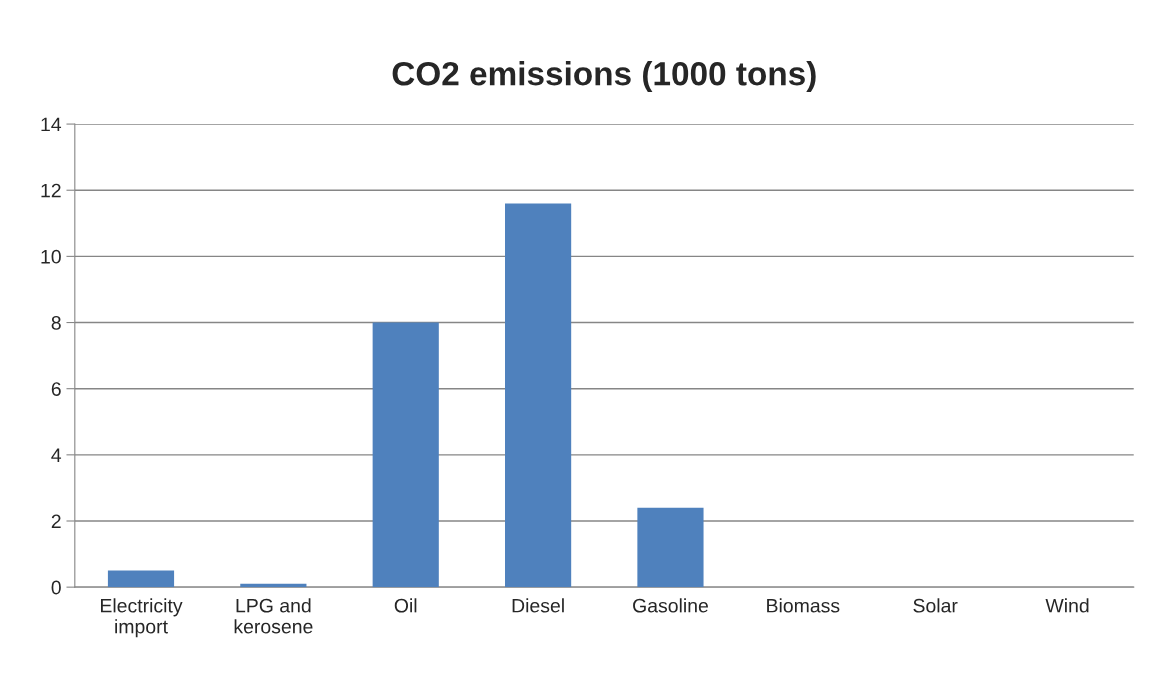 The image size is (1151, 678). Describe the element at coordinates (142, 618) in the screenshot. I see `x-tick-label: Electricity import` at that location.